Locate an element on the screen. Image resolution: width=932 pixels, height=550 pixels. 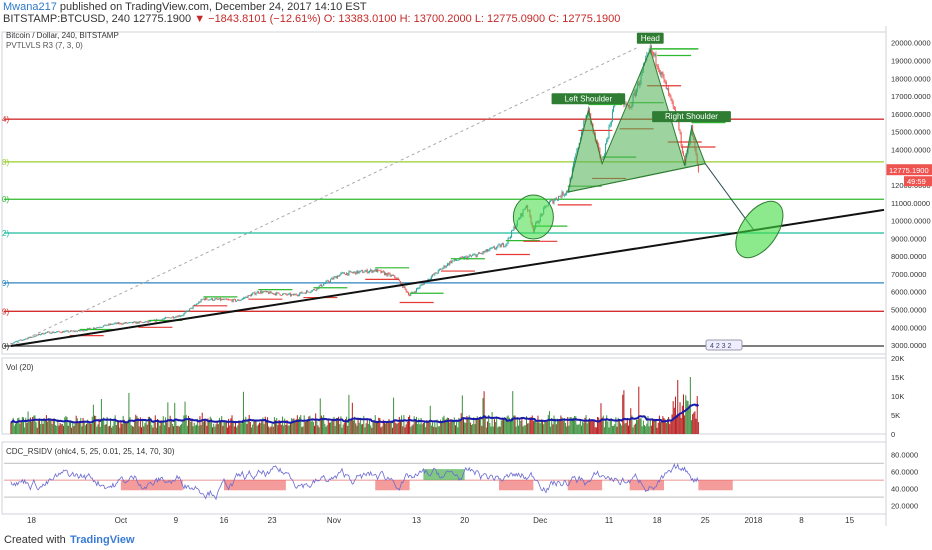
indicator-title: PVTLVLS R3 (7, 3, 0) is located at coordinates (44, 45).